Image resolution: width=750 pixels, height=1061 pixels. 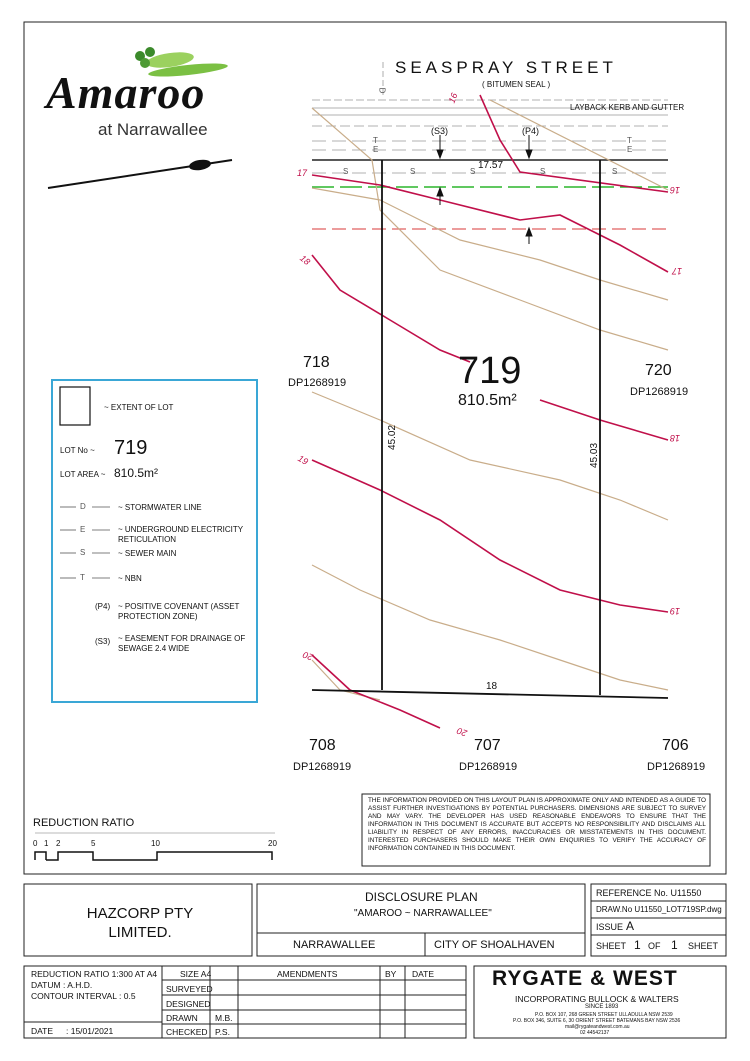 What do you see at coordinates (492, 686) in the screenshot?
I see `lot-rear: 18` at bounding box center [492, 686].